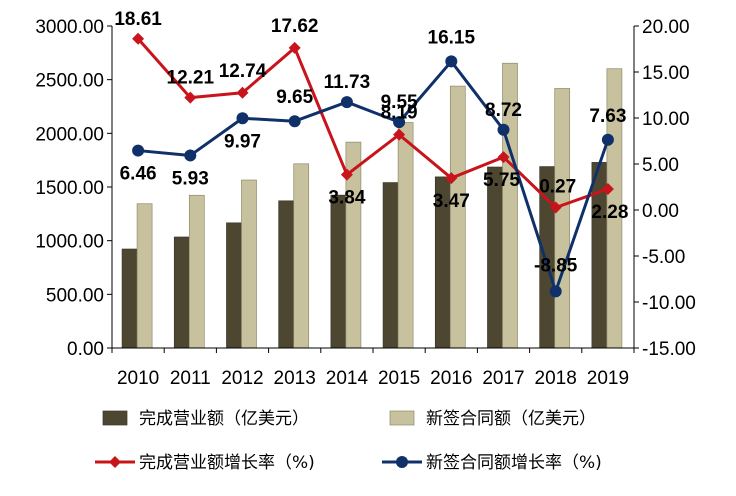  I want to click on contract-growth-point-2015, so click(399, 122).